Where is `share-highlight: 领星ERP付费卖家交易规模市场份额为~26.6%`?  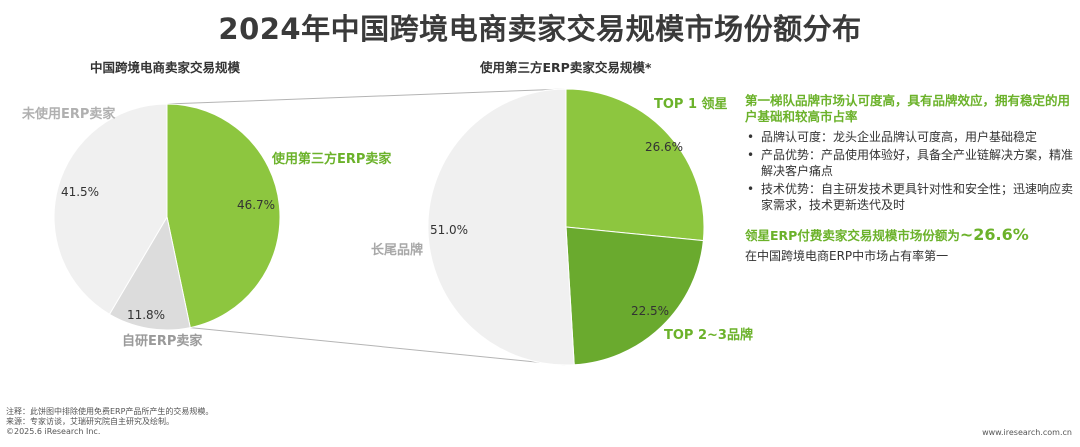
share-highlight: 领星ERP付费卖家交易规模市场份额为~26.6% is located at coordinates (910, 235).